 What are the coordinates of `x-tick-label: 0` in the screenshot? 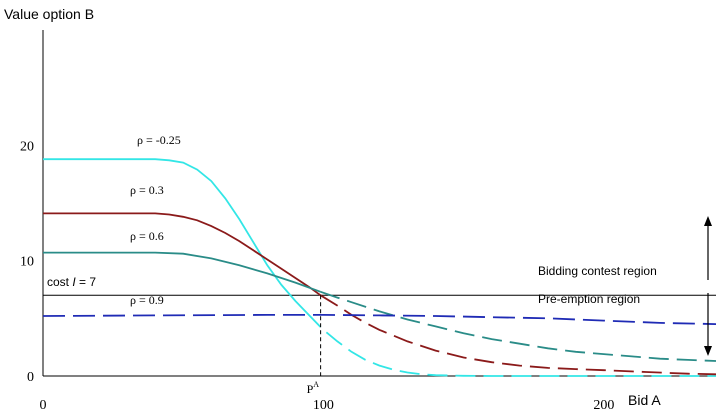 It's located at (43, 405).